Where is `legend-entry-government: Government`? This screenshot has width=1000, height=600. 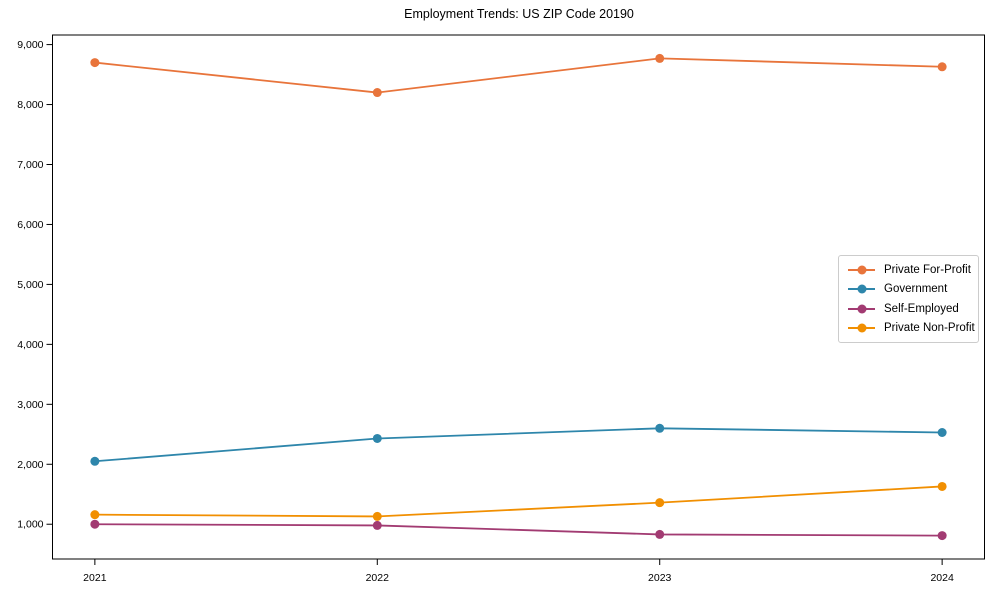 legend-entry-government: Government is located at coordinates (909, 290).